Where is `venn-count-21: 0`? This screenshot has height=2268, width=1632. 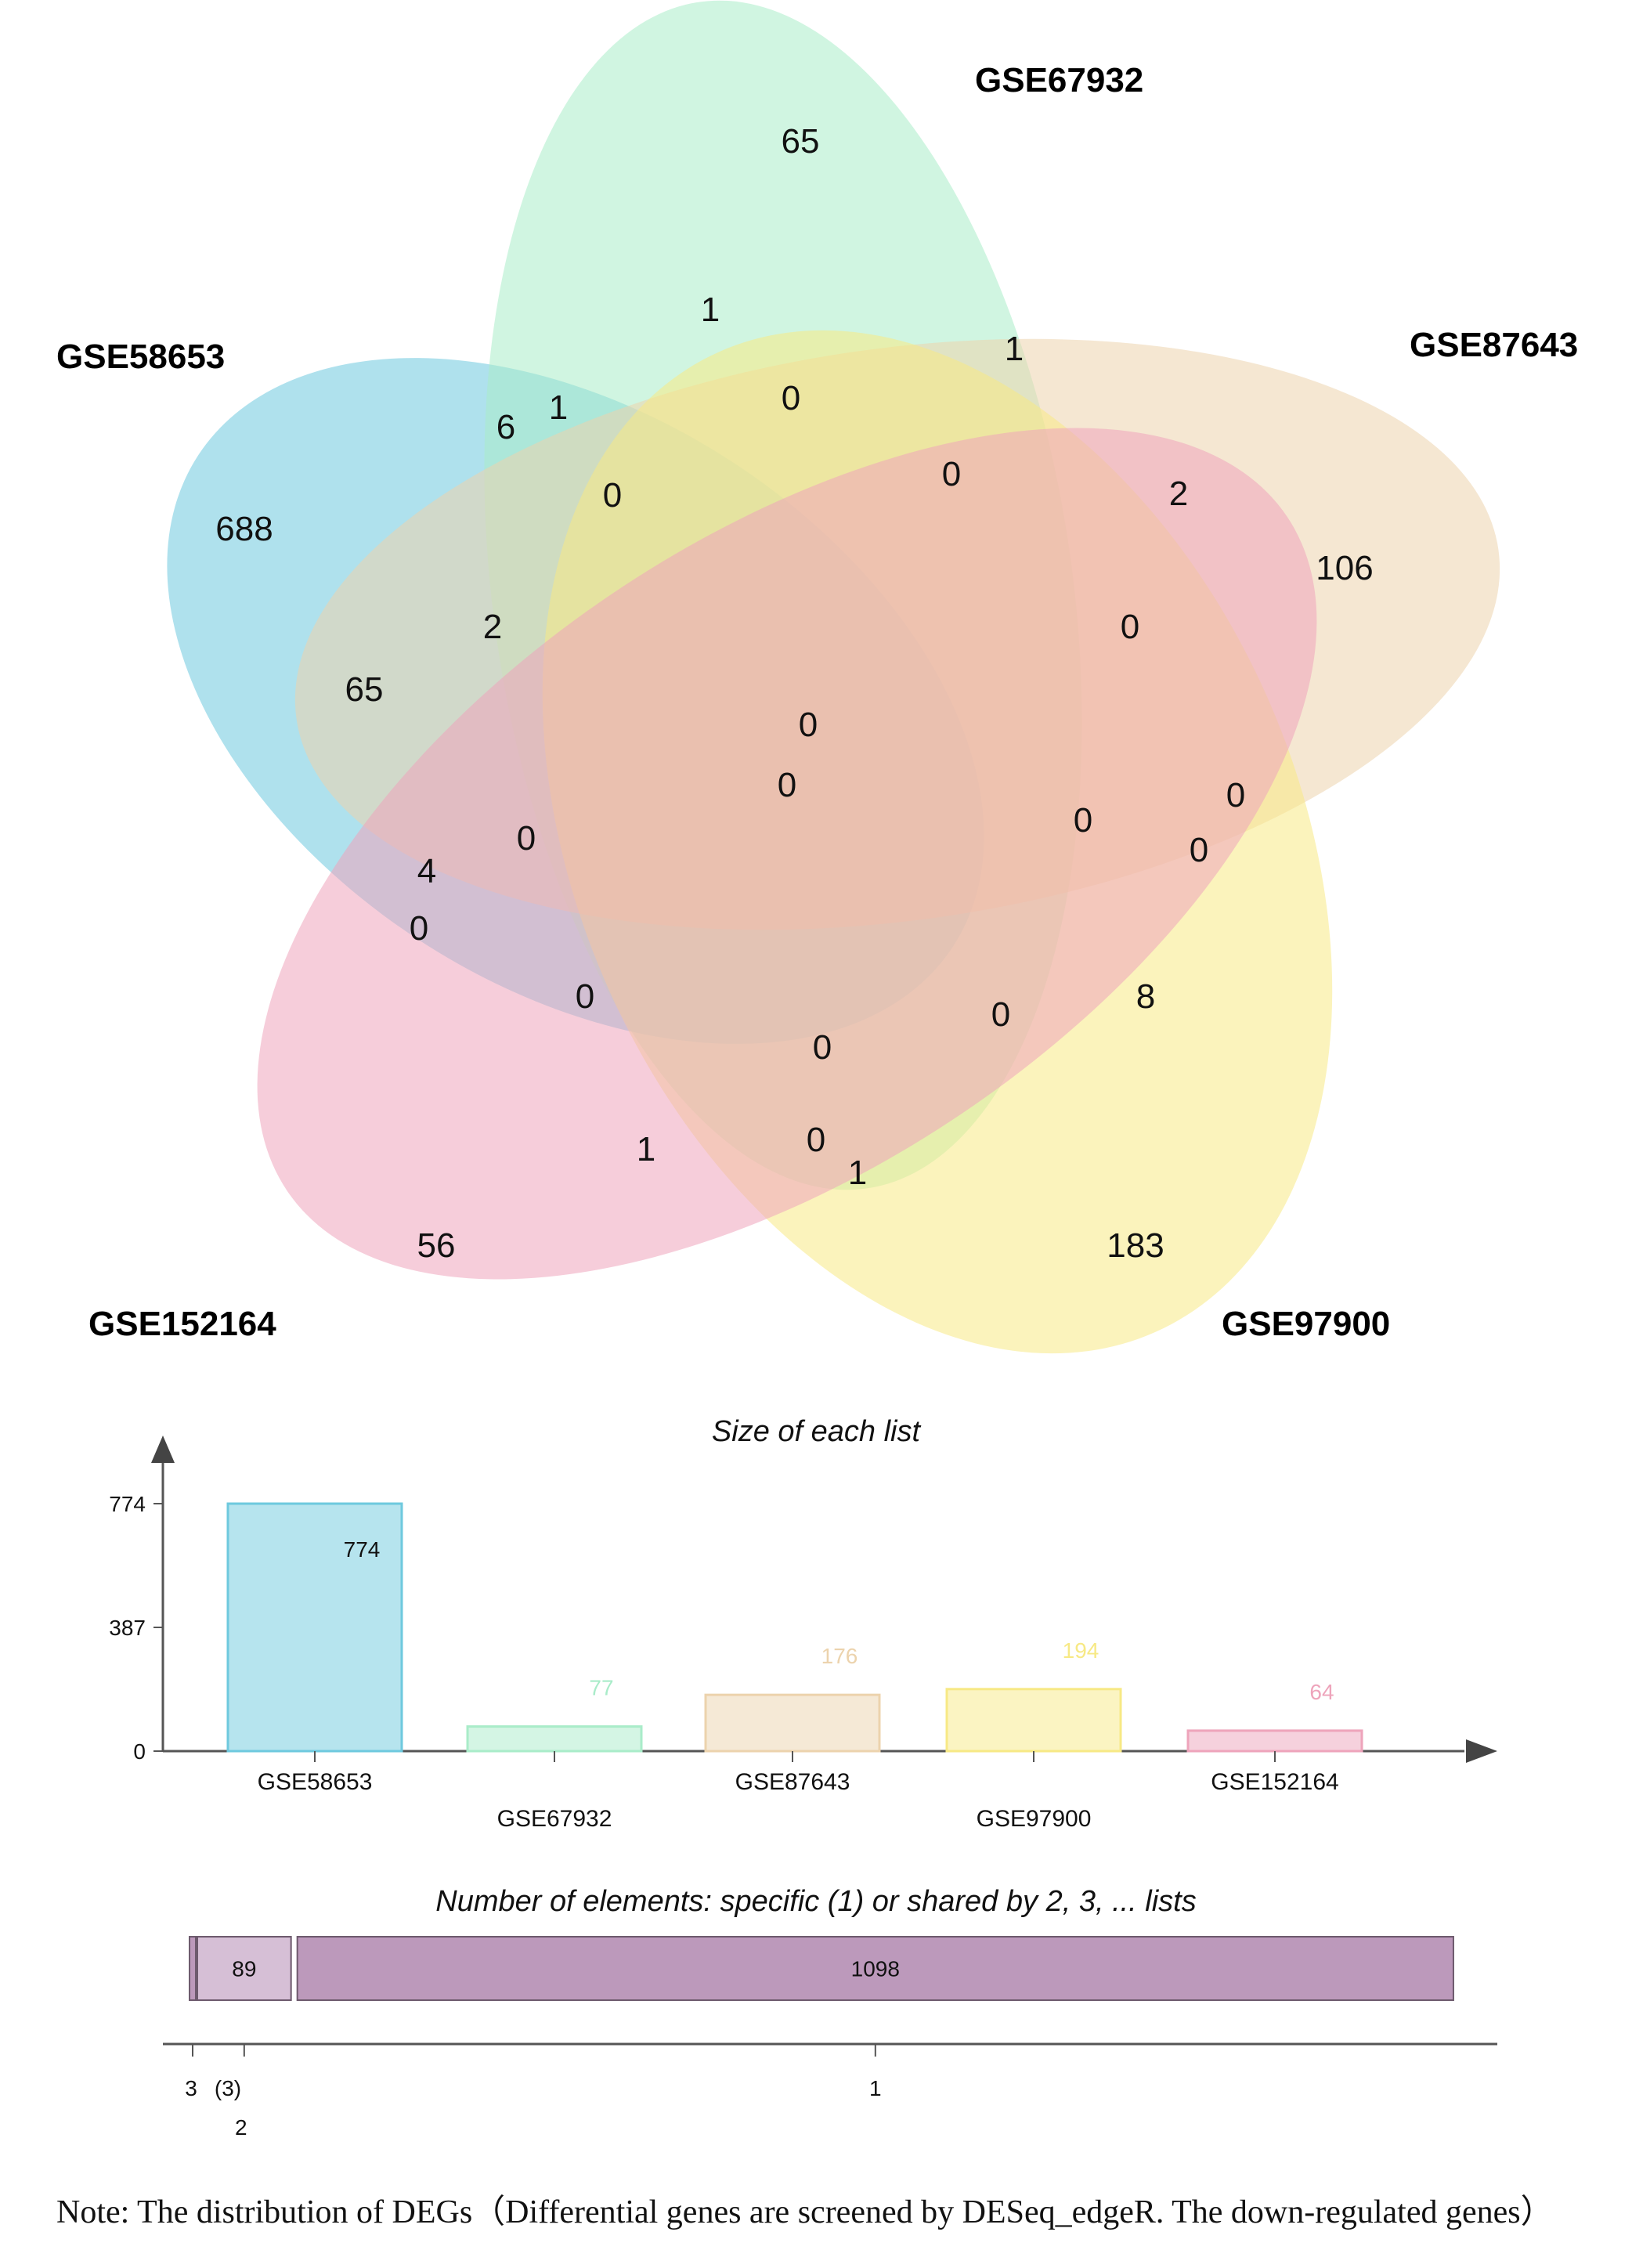
venn-count-21: 0 is located at coordinates (419, 928).